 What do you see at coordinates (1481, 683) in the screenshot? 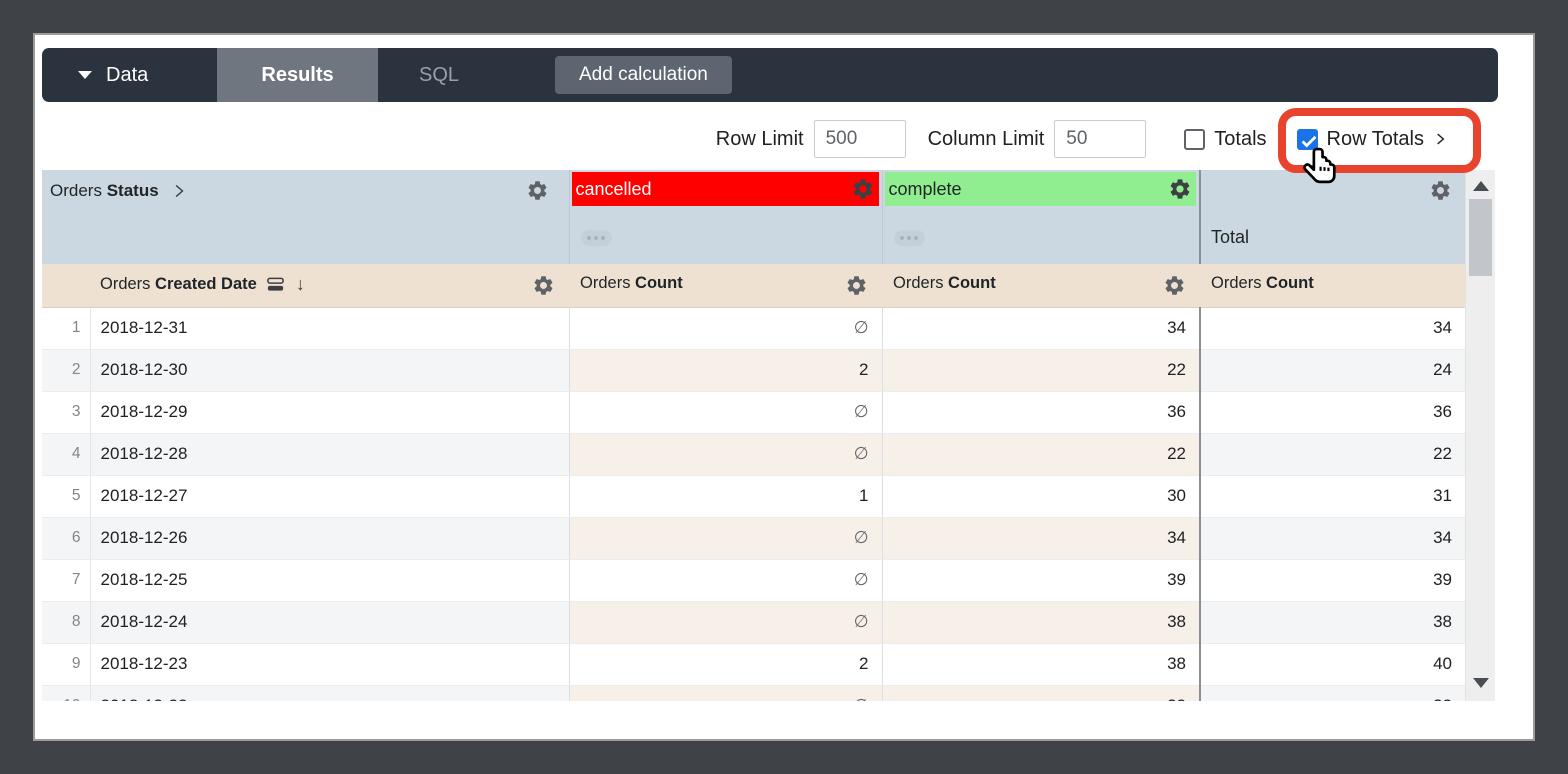
I see `scroll-down-arrow-icon` at bounding box center [1481, 683].